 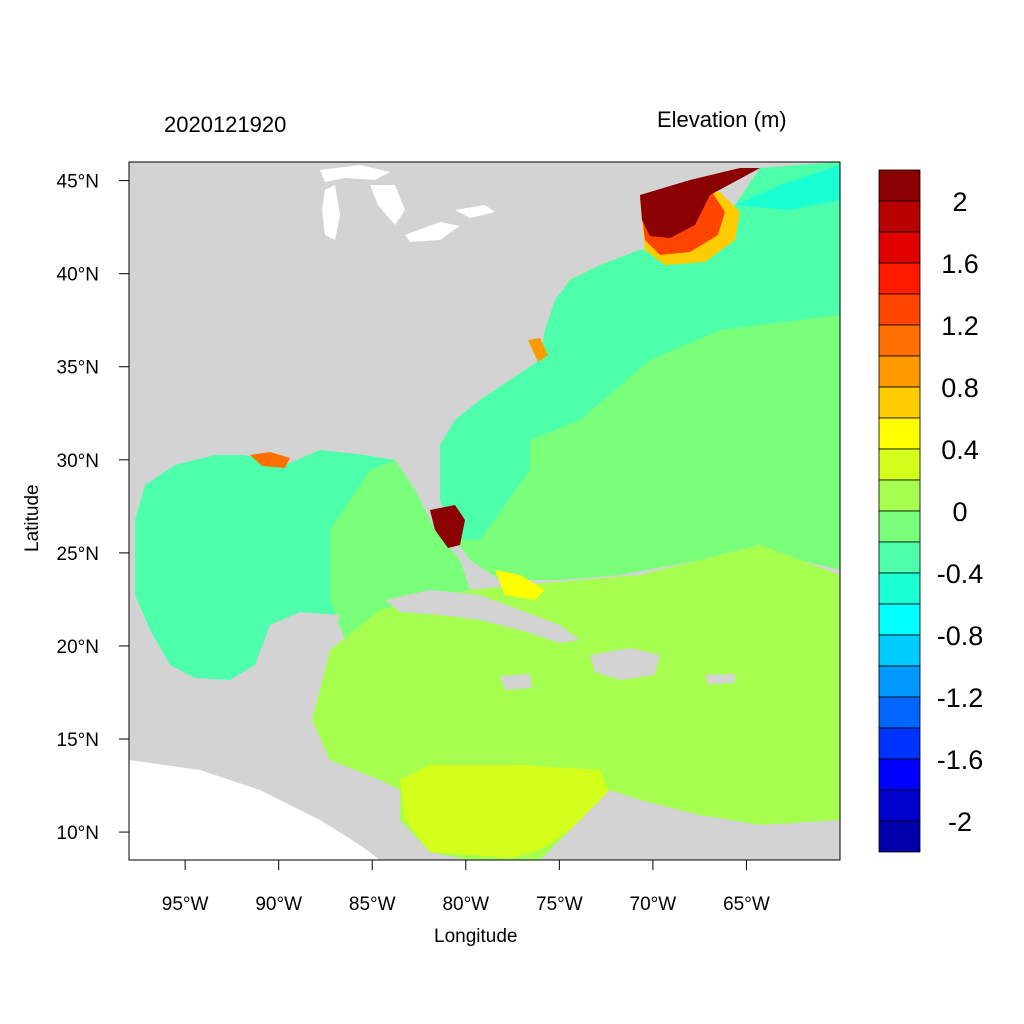 I want to click on pacific-coast, so click(x=254, y=810).